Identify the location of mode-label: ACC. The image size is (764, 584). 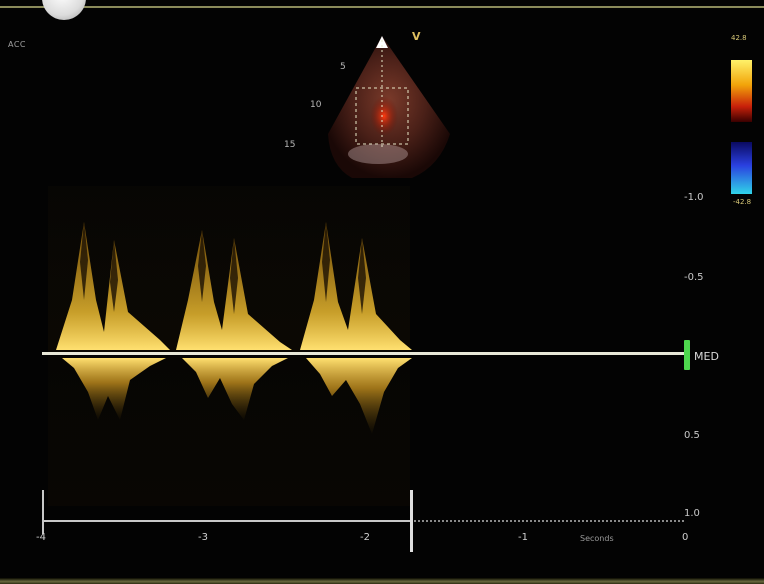
(17, 44).